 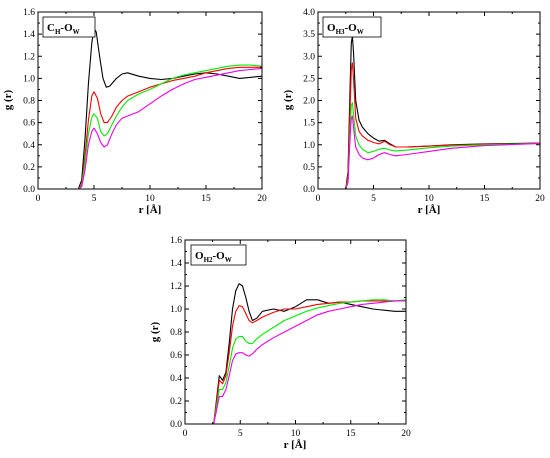 I want to click on y-tick-label: 4.0, so click(x=309, y=13).